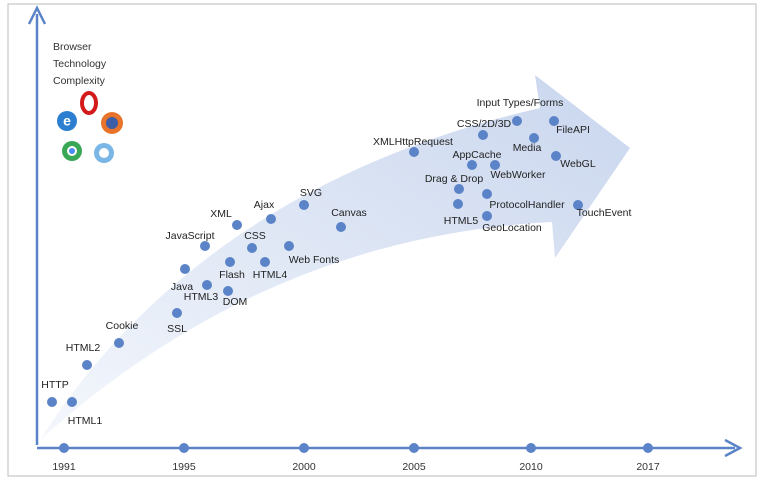 The width and height of the screenshot is (765, 483). What do you see at coordinates (304, 467) in the screenshot?
I see `year-label: 2000` at bounding box center [304, 467].